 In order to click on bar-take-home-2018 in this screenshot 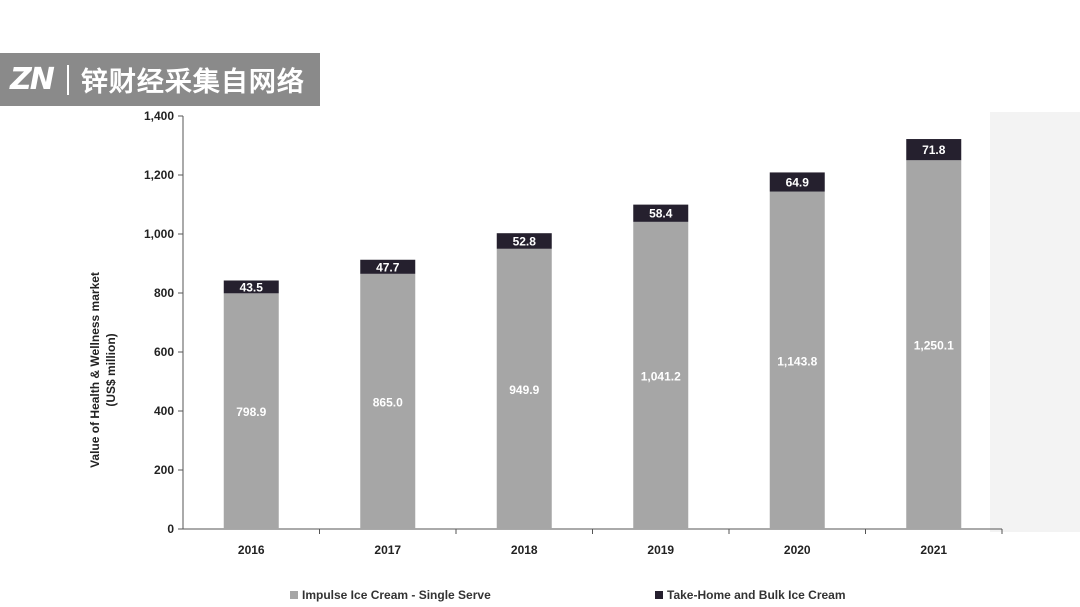, I will do `click(524, 241)`.